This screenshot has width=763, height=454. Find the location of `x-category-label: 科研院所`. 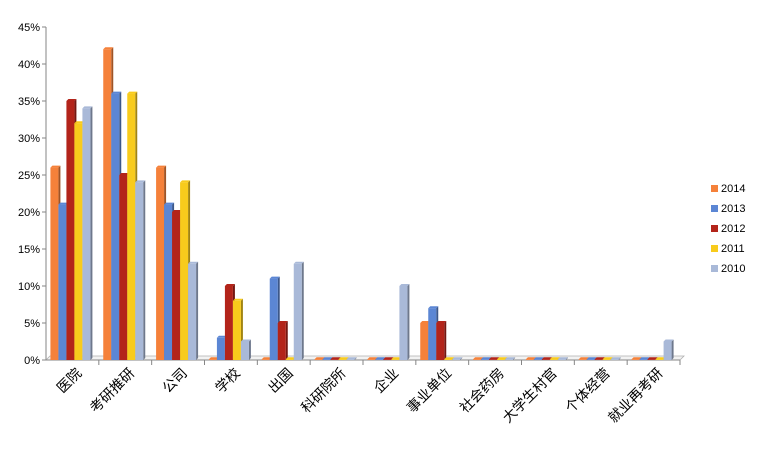

x-category-label: 科研院所 is located at coordinates (324, 391).